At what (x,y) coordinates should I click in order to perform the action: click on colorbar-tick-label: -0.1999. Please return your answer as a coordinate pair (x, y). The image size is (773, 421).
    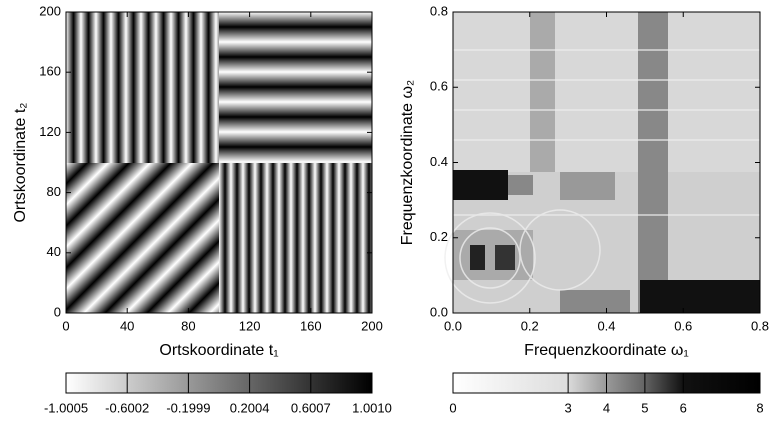
    Looking at the image, I should click on (188, 407).